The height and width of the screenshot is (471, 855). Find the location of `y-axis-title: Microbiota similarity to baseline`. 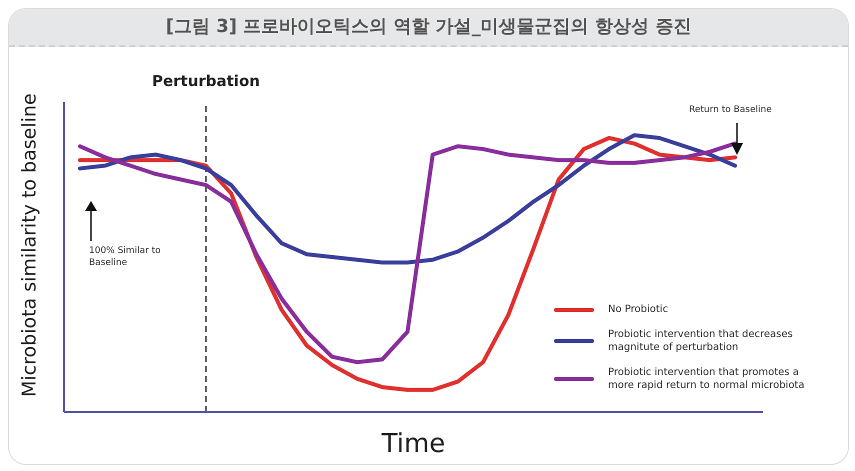

y-axis-title: Microbiota similarity to baseline is located at coordinates (29, 245).